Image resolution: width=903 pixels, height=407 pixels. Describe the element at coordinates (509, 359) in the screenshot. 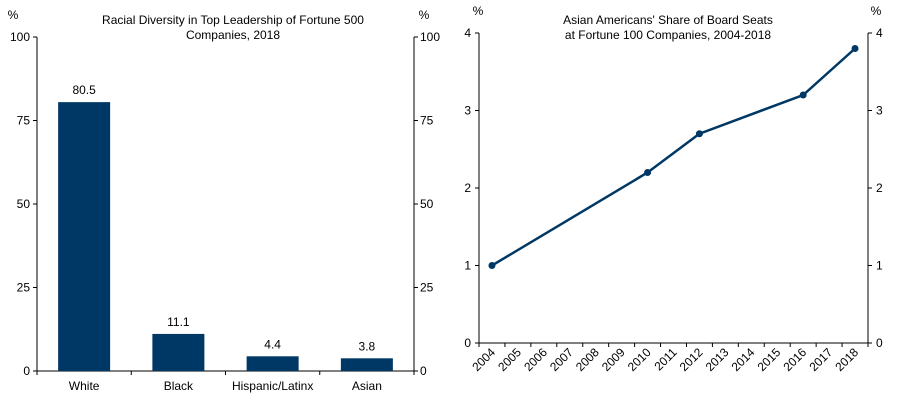

I see `line-x-tick-label: 2005` at that location.